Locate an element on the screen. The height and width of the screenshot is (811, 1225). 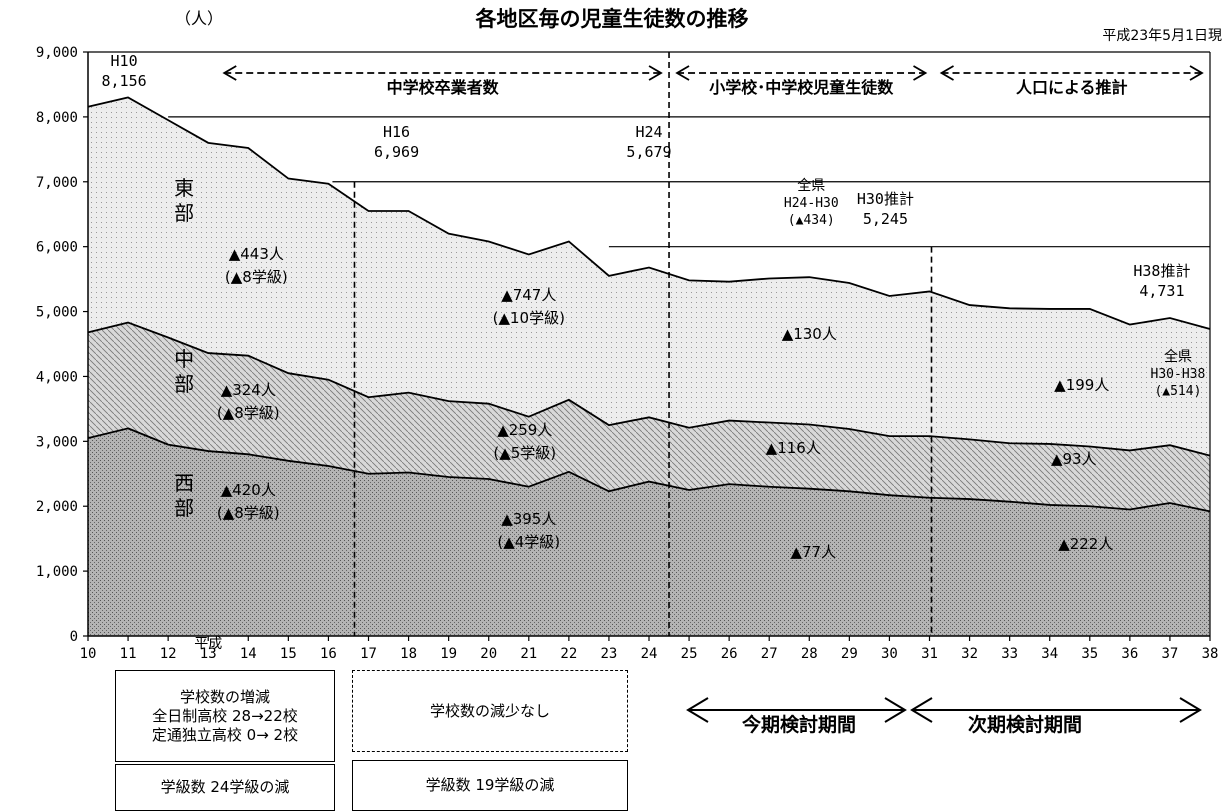
x-tick-label: 16 is located at coordinates (328, 654).